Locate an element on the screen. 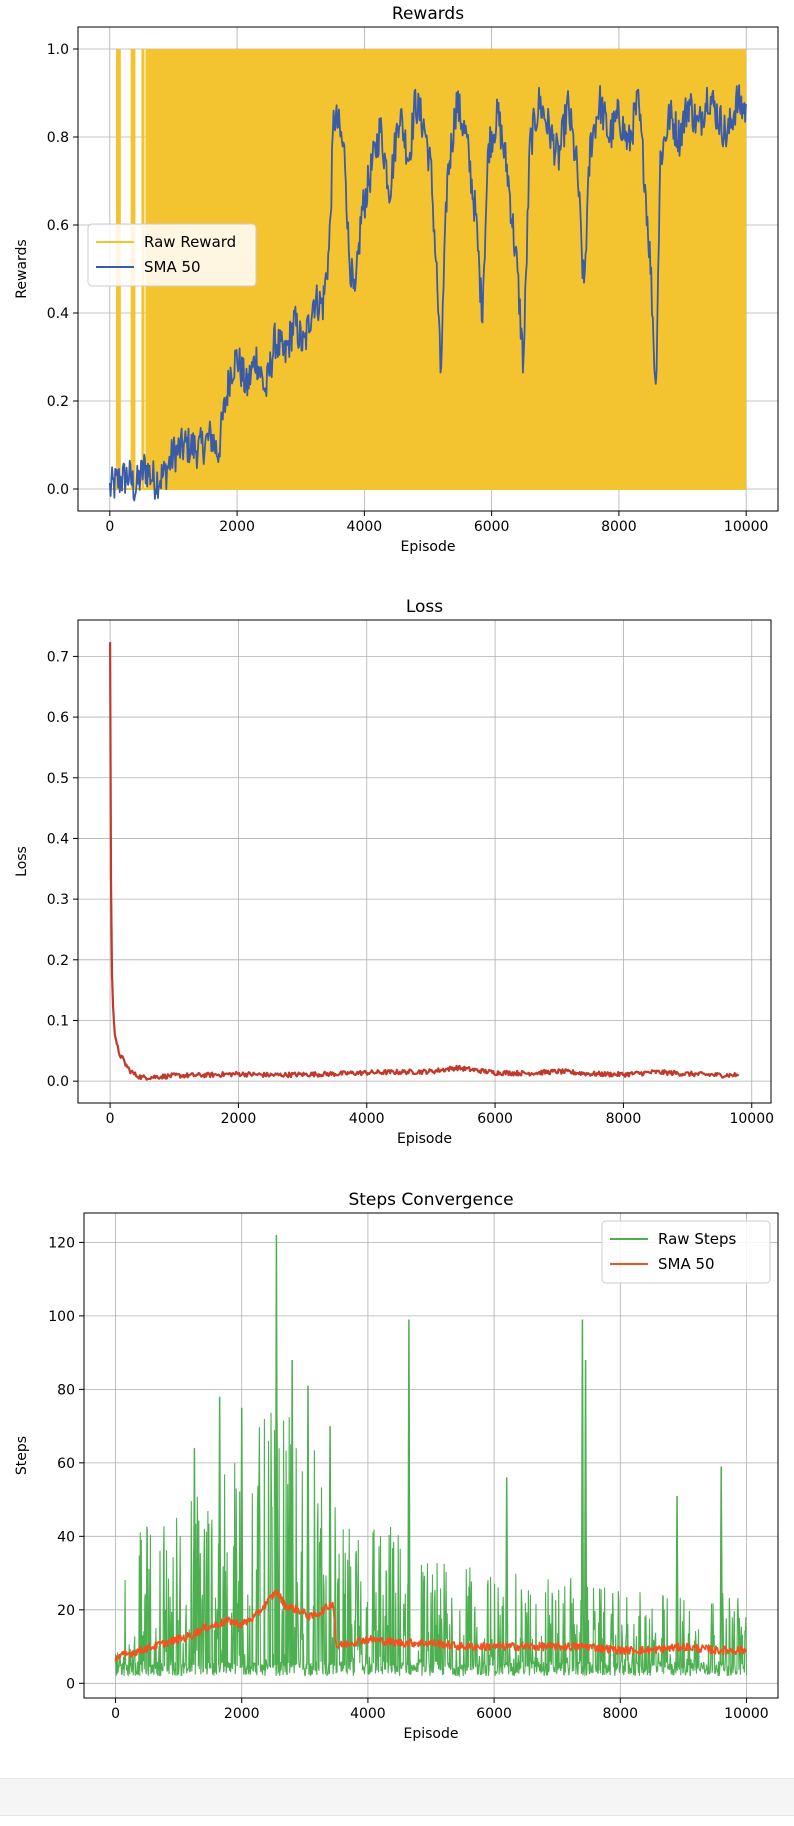  y-tick-label: 0 is located at coordinates (70, 1684).